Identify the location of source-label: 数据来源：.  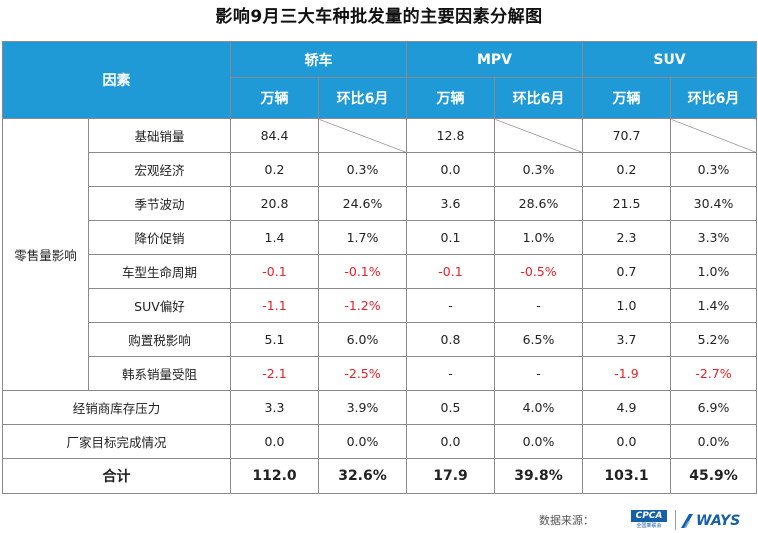
(566, 520).